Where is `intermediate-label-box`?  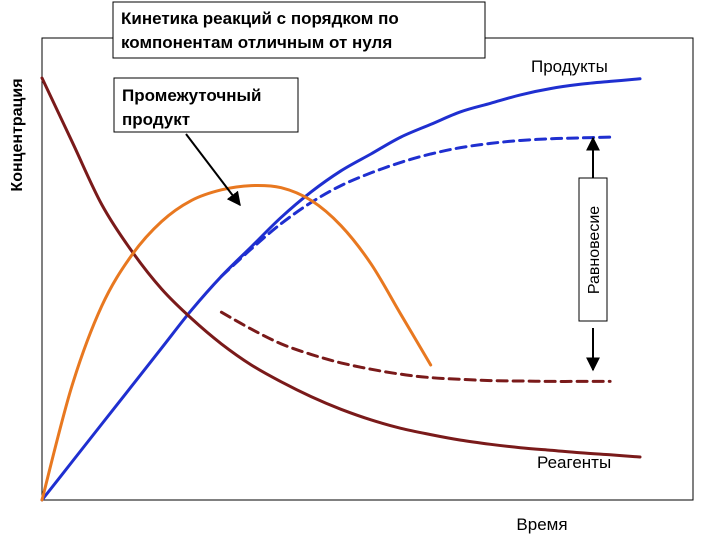 intermediate-label-box is located at coordinates (206, 105).